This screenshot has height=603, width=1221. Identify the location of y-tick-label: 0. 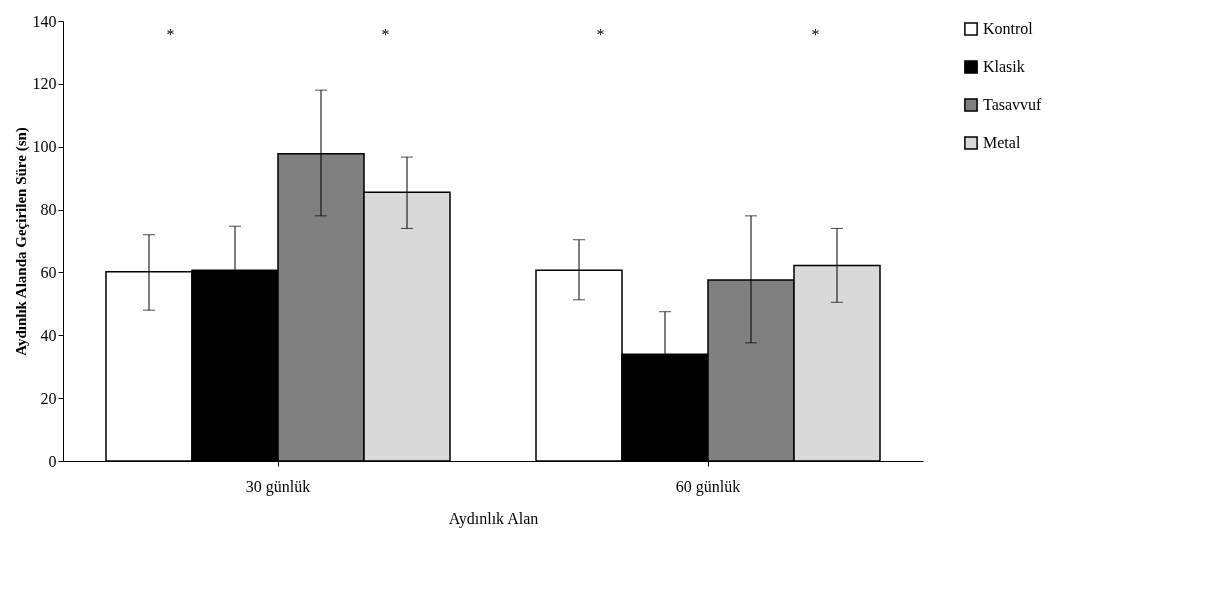
(52, 461).